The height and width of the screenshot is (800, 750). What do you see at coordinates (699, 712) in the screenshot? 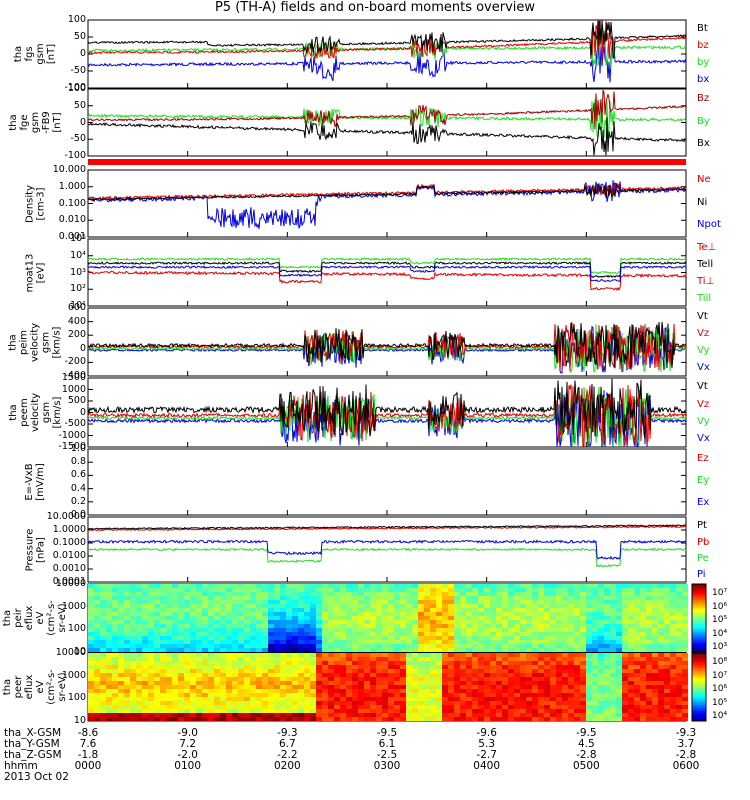
I see `colorbar-segment` at bounding box center [699, 712].